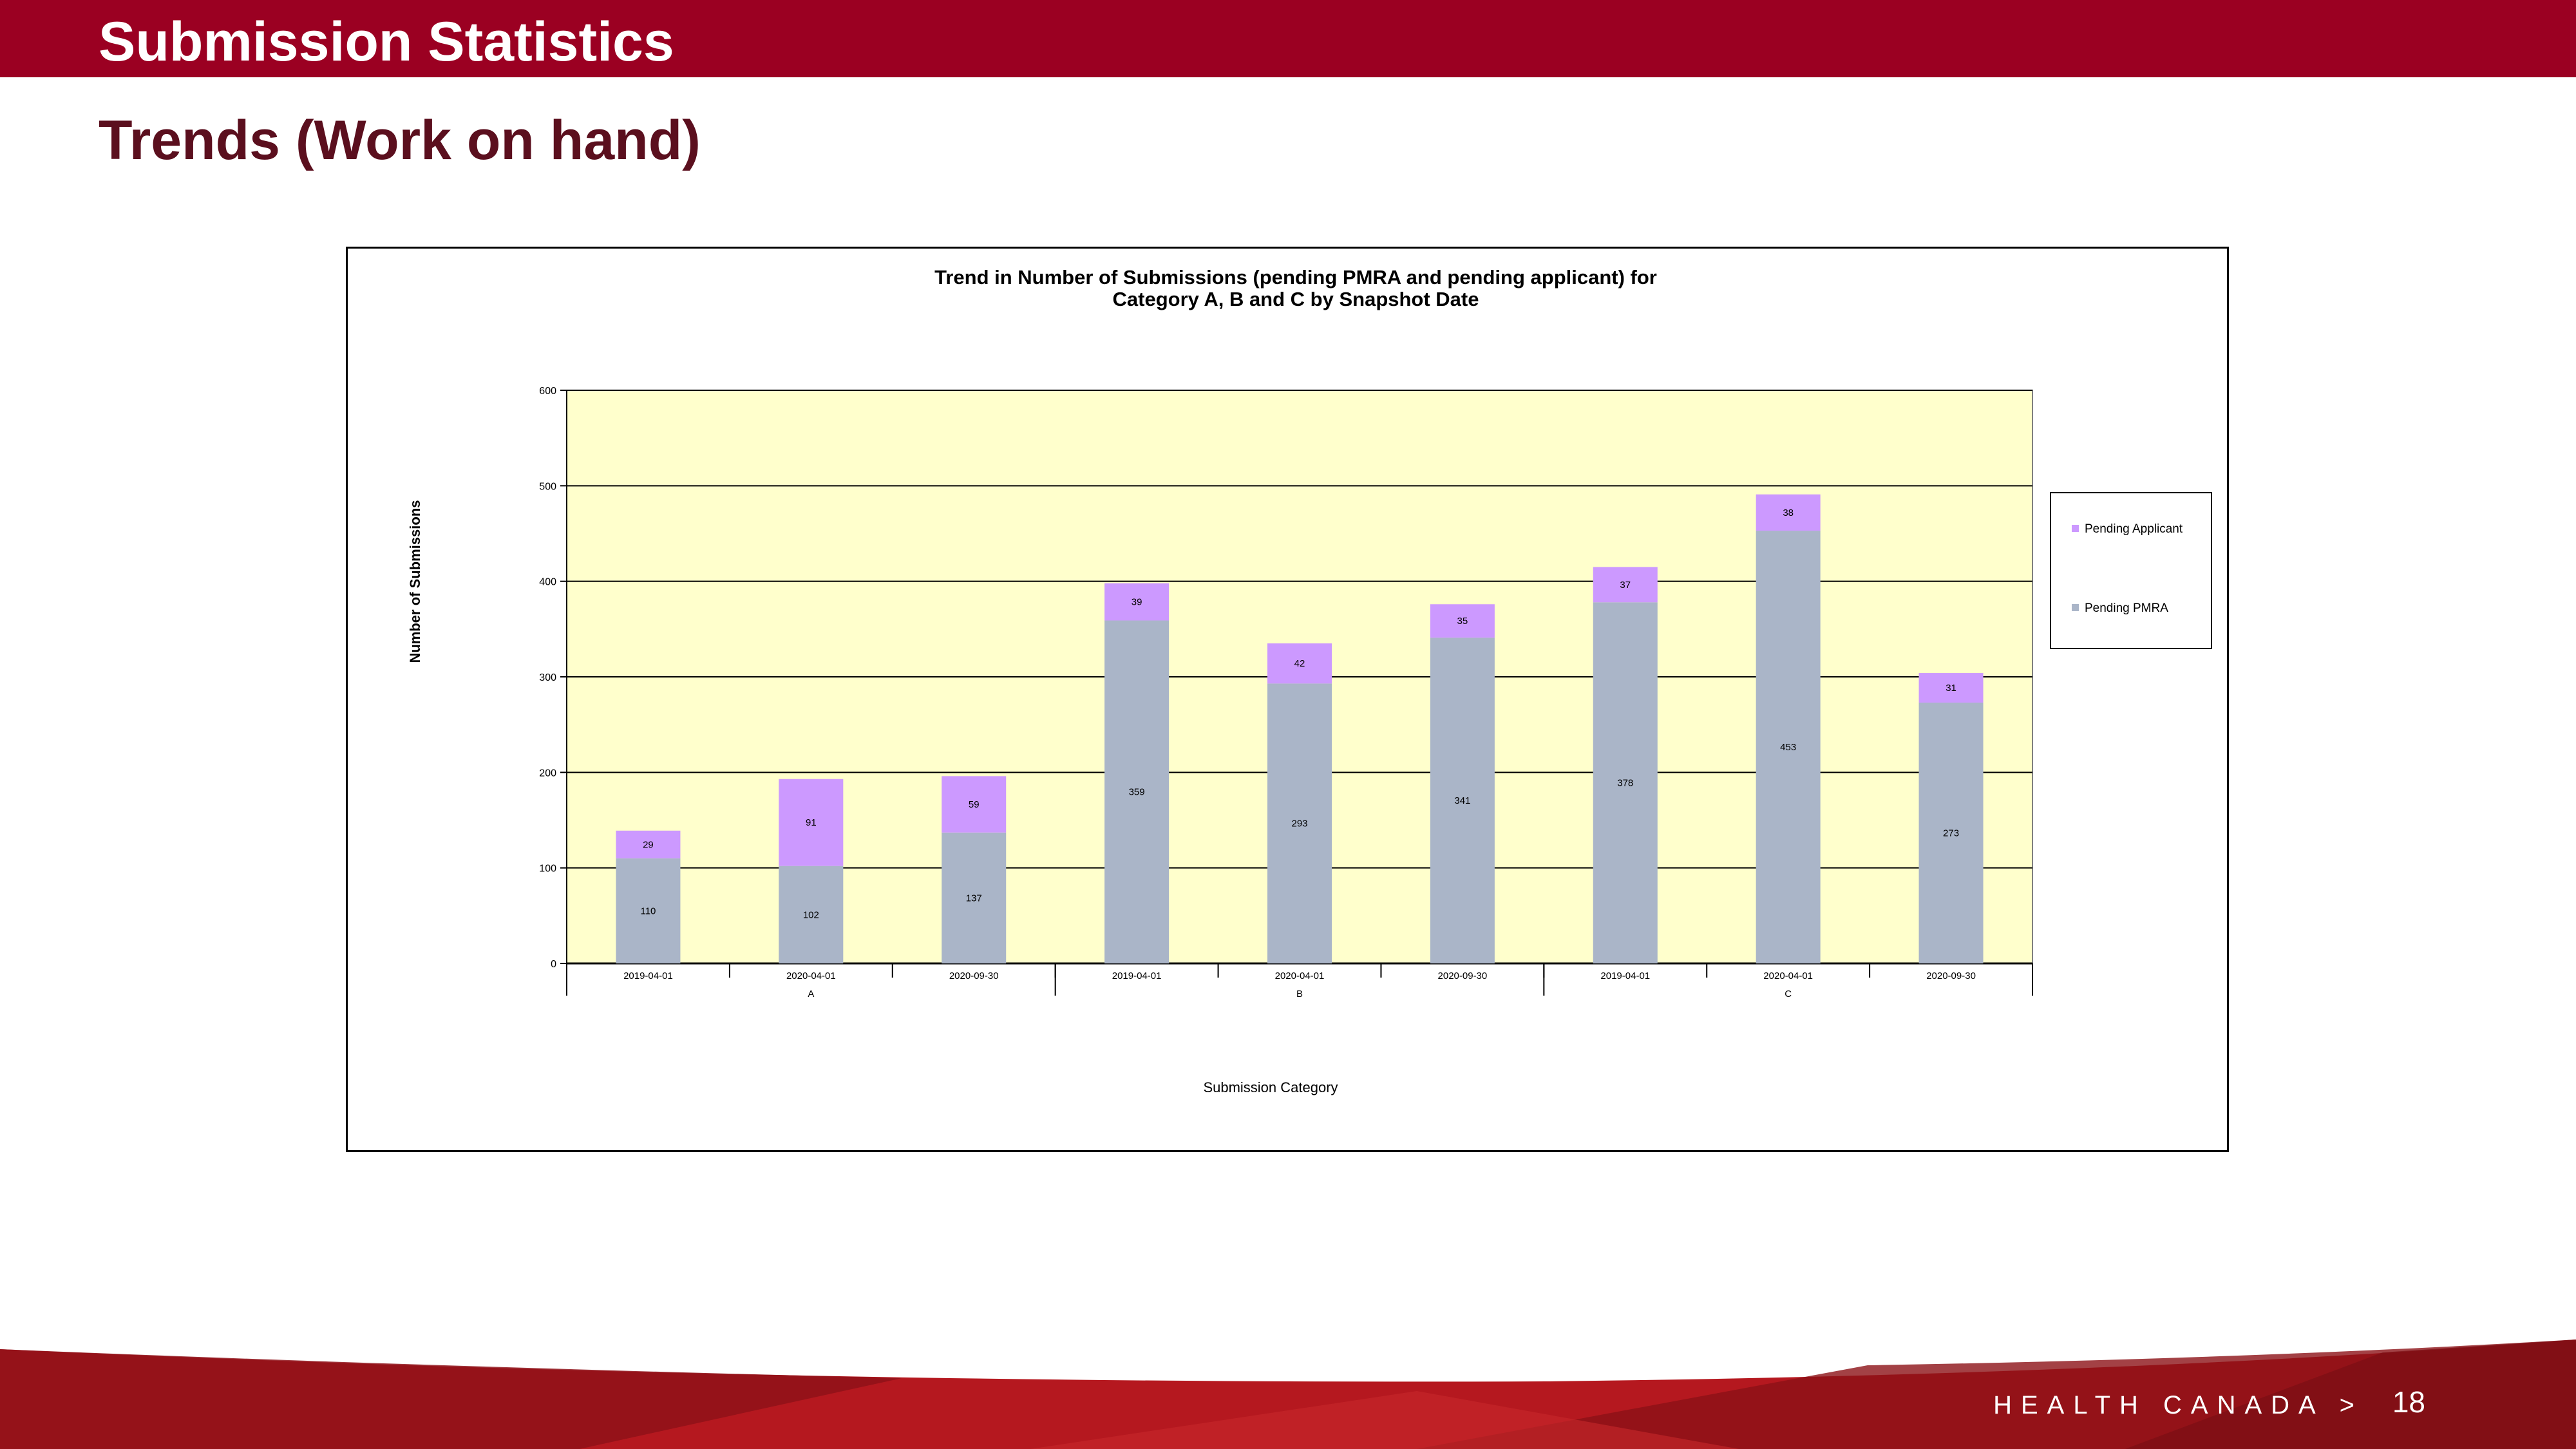  What do you see at coordinates (547, 678) in the screenshot?
I see `y-tick-label: 300` at bounding box center [547, 678].